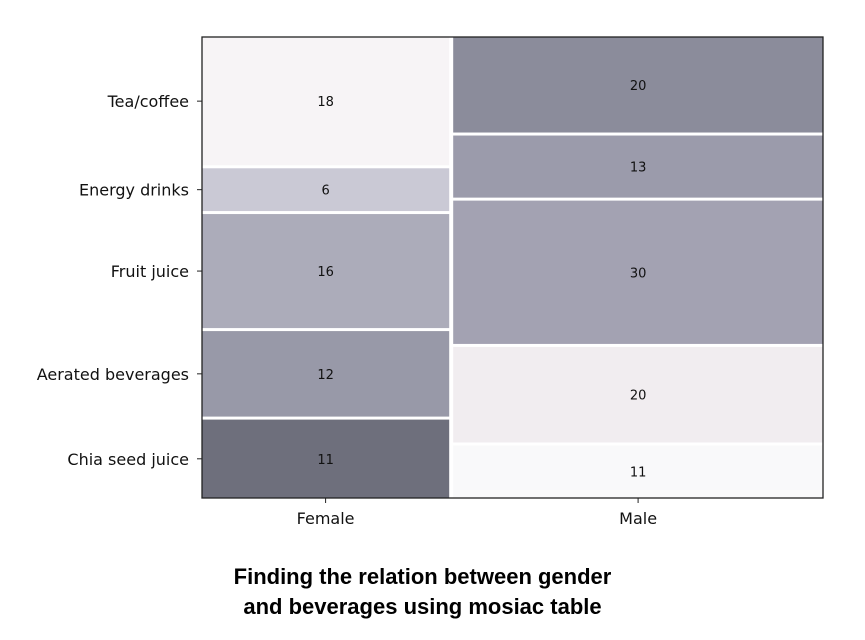 The width and height of the screenshot is (865, 640). I want to click on mosaic-cell-male-aerated-beverages, so click(638, 394).